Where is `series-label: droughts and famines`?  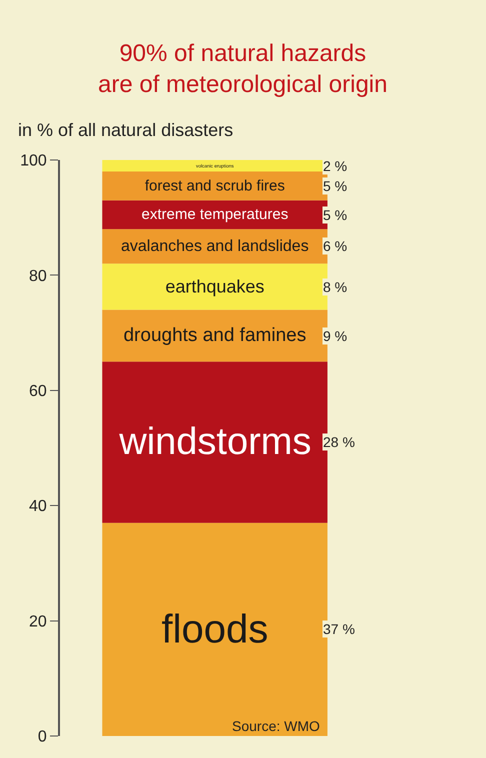
series-label: droughts and famines is located at coordinates (214, 335).